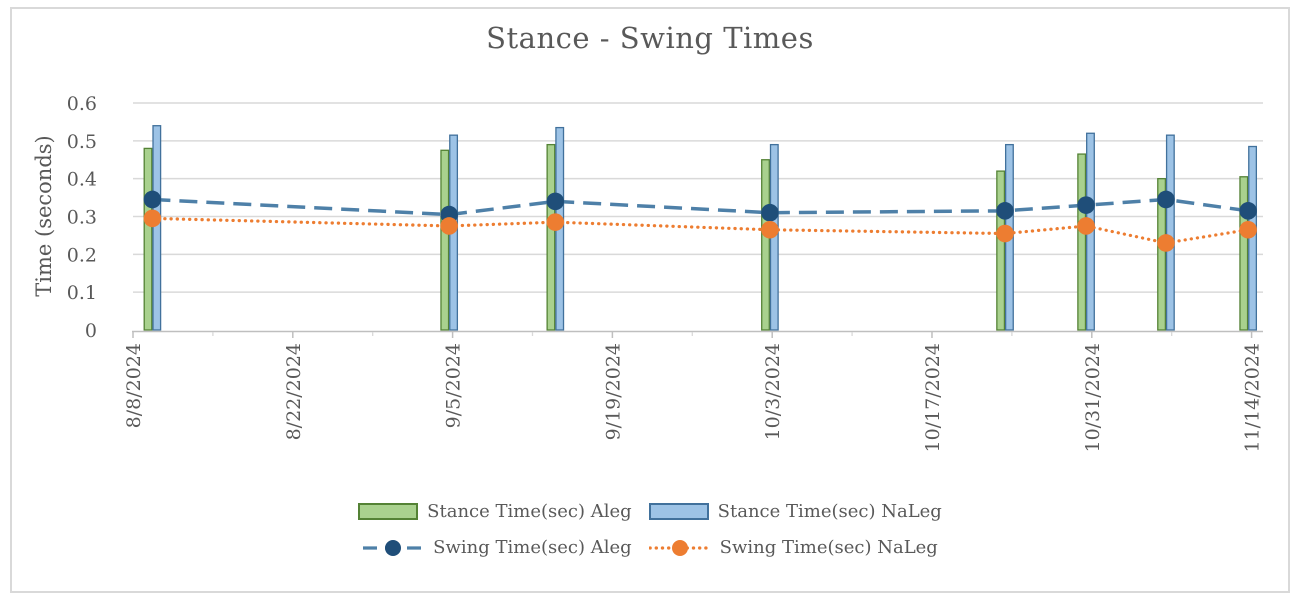 The height and width of the screenshot is (605, 1300). Describe the element at coordinates (454, 385) in the screenshot. I see `x-tick-label: 9/5/2024` at that location.